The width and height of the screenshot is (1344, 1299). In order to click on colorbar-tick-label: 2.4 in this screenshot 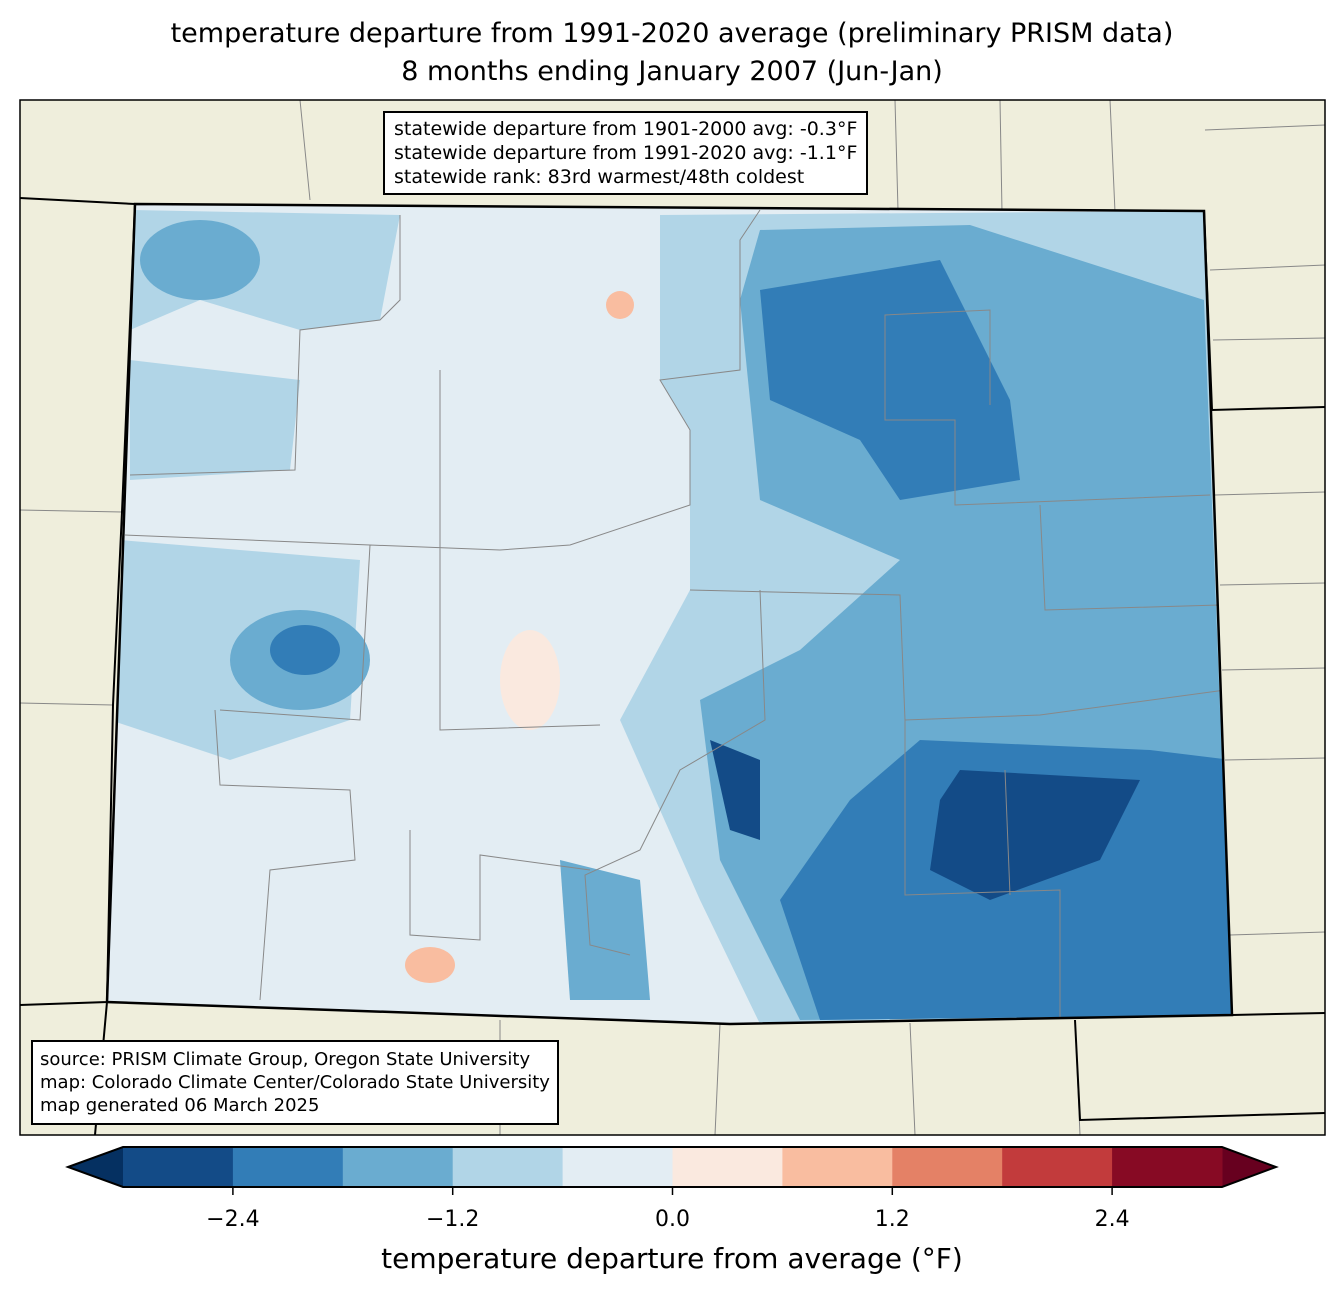, I will do `click(1112, 1219)`.